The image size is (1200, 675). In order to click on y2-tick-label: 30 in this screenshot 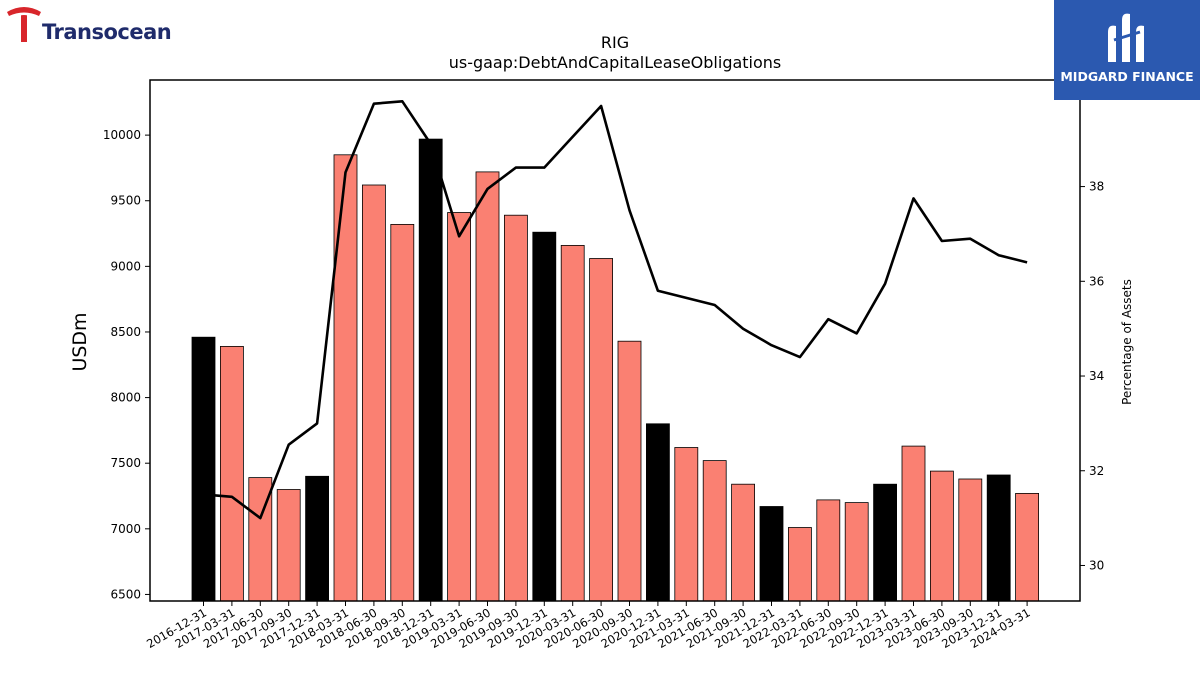, I will do `click(1096, 565)`.